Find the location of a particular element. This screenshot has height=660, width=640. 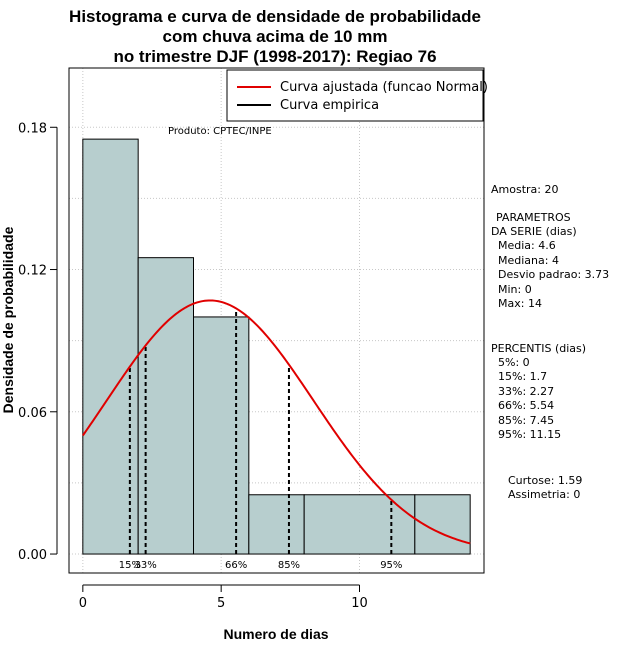

percentile-label-4: 95% is located at coordinates (391, 565).